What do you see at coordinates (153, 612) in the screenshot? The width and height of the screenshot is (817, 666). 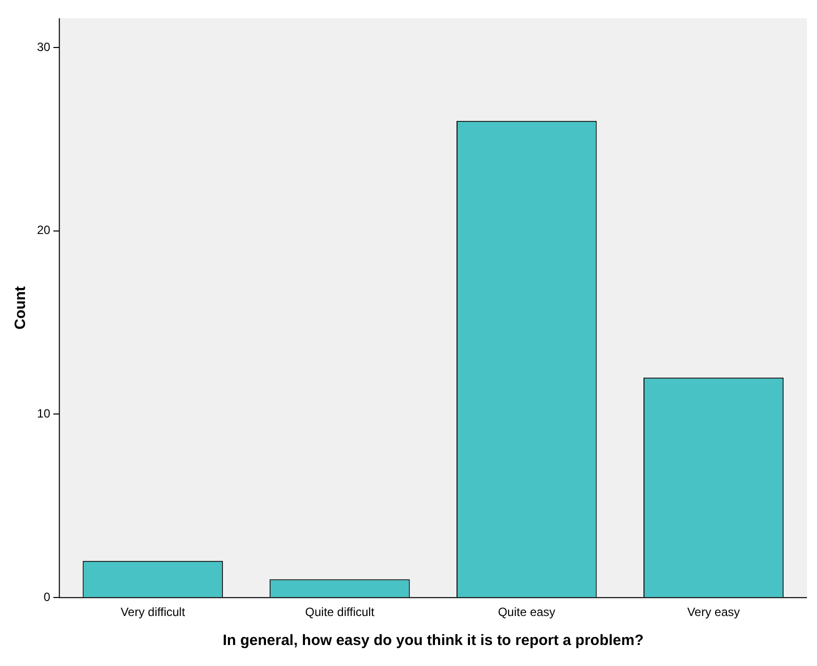 I see `x-tick-label: Very difficult` at bounding box center [153, 612].